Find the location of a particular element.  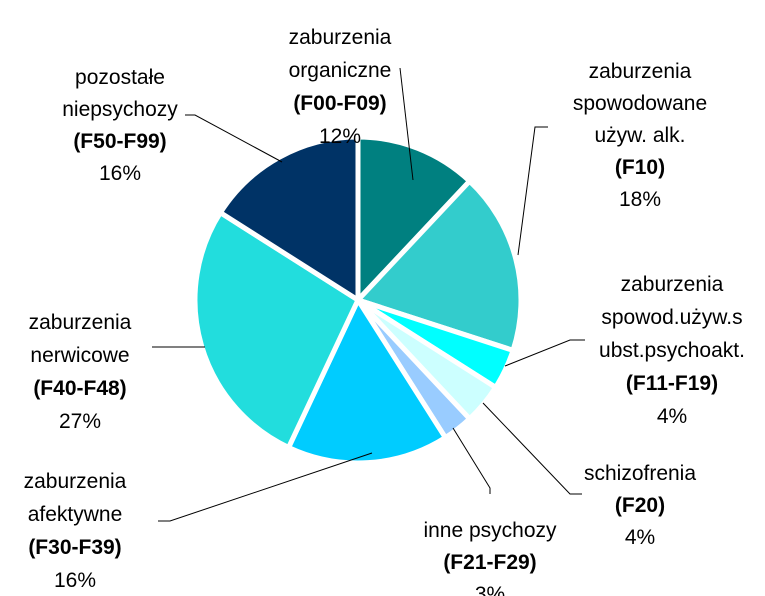

code-label: (F21-F29) is located at coordinates (489, 562).